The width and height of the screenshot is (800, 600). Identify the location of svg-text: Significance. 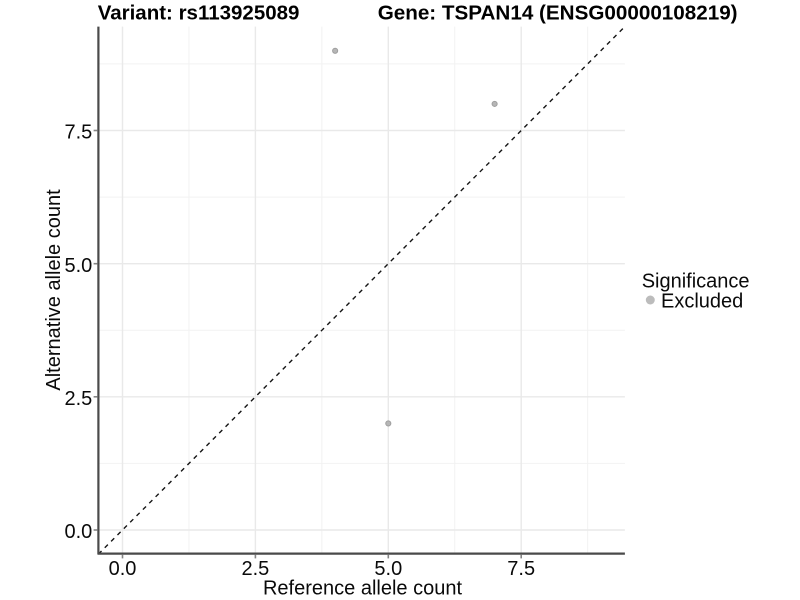
(696, 282).